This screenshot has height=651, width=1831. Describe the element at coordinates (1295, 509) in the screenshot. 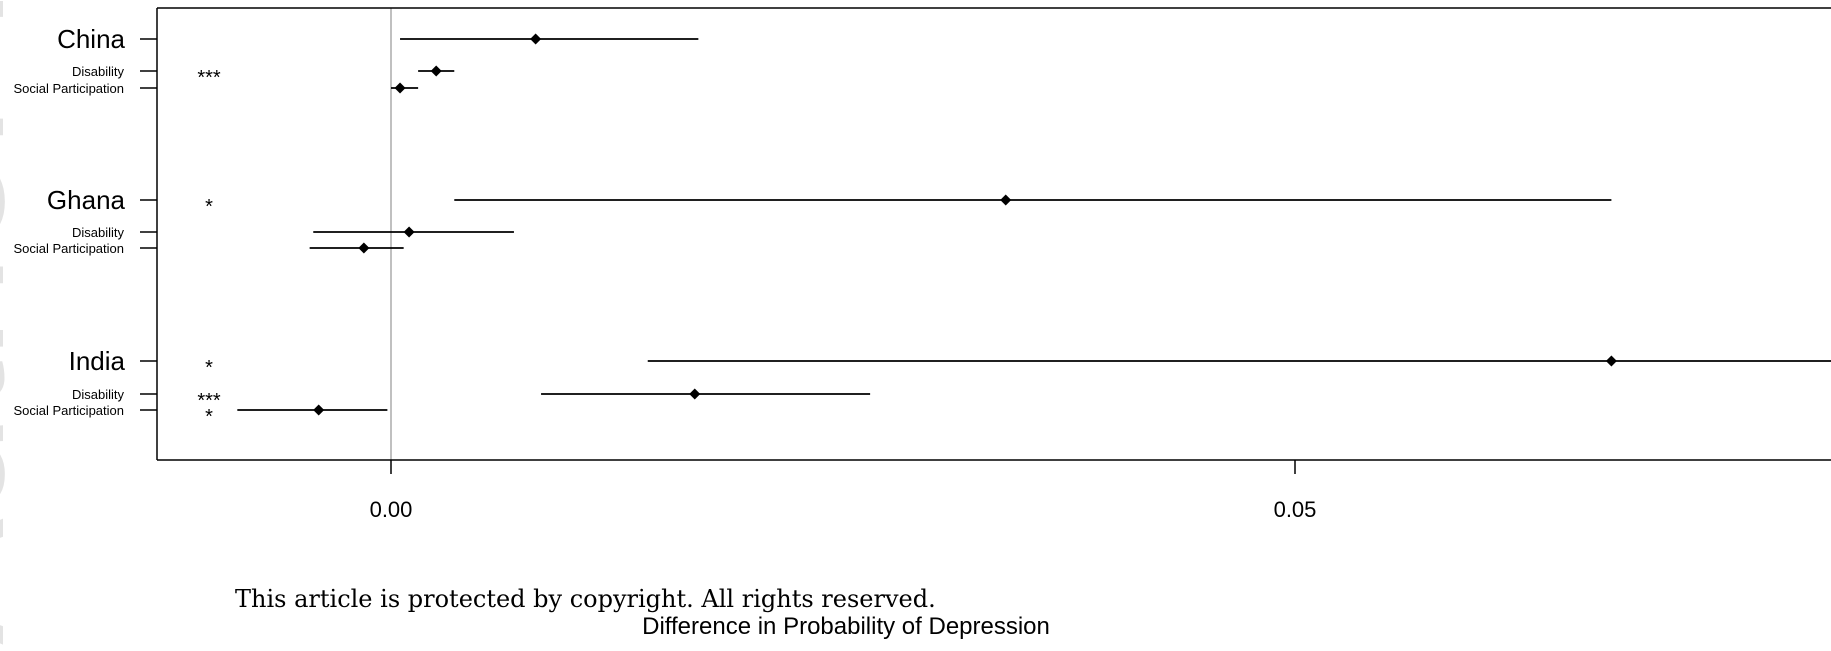

I see `x-tick-label: 0.05` at that location.